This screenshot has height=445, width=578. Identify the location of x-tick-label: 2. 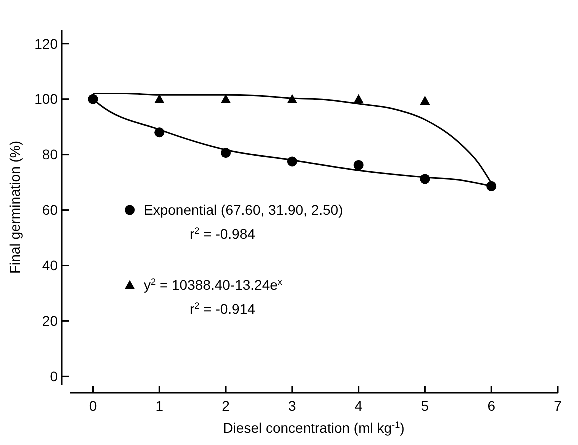
(226, 406).